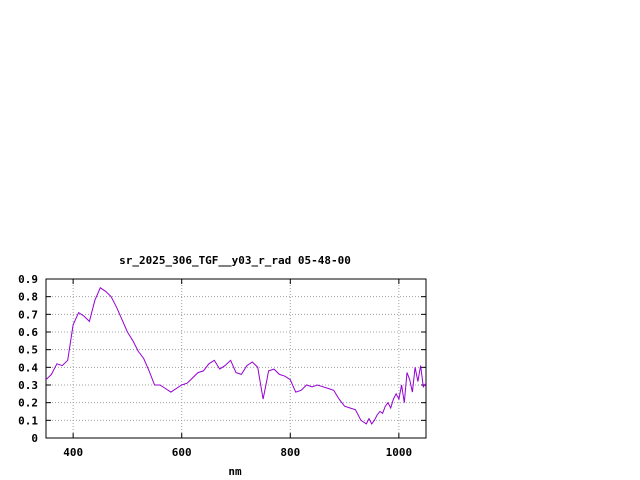 This screenshot has height=480, width=640. I want to click on x-tick-label: 1000, so click(399, 452).